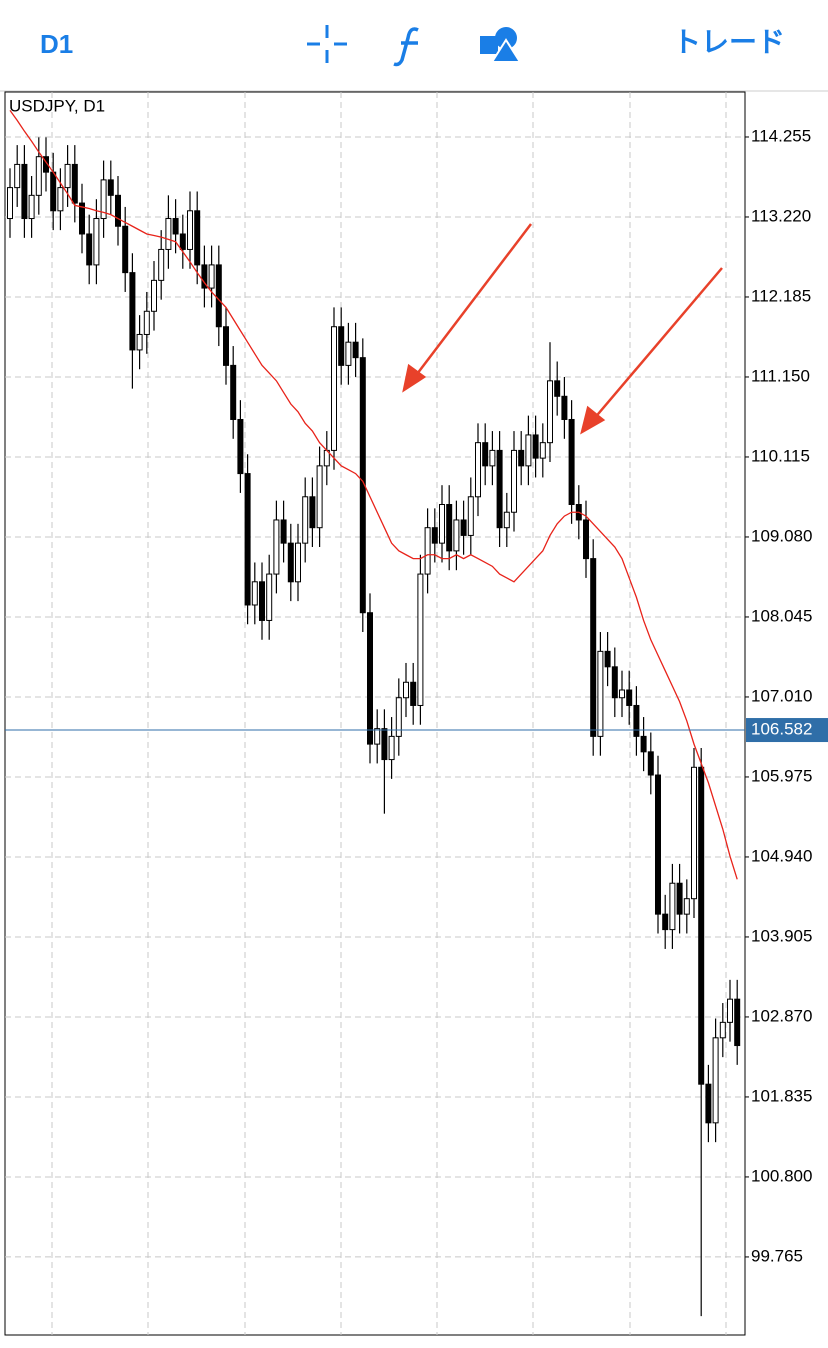  I want to click on y-tick-label: 103.905, so click(781, 935).